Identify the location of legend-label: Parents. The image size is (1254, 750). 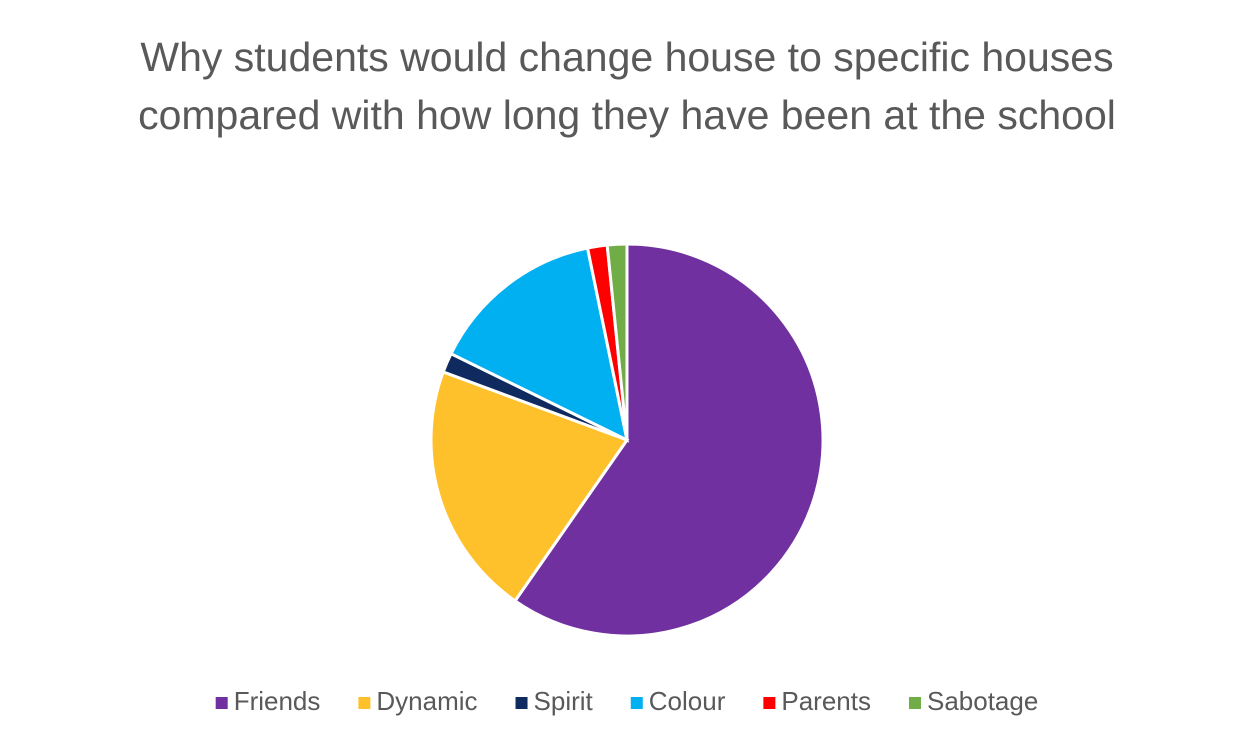
(826, 701).